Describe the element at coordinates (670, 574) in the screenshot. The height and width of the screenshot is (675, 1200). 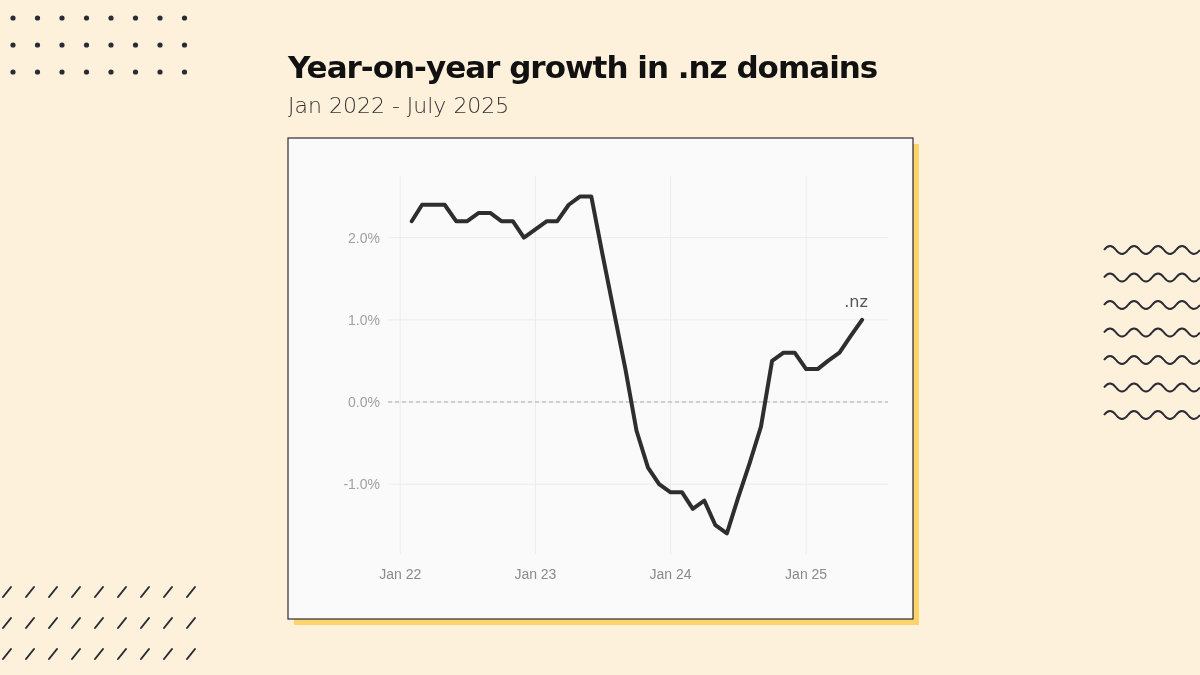
I see `x-tick-label: Jan 24` at that location.